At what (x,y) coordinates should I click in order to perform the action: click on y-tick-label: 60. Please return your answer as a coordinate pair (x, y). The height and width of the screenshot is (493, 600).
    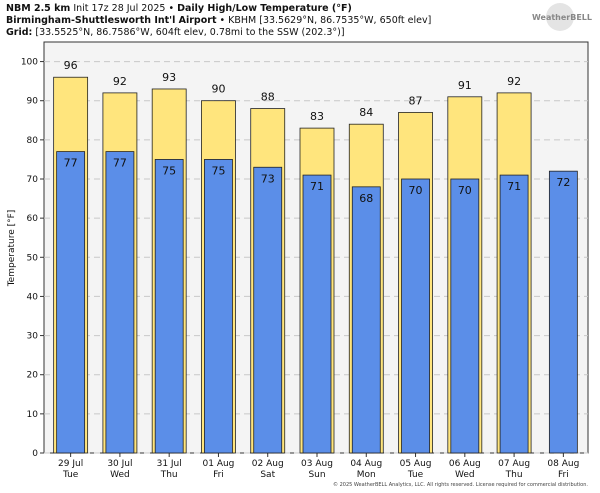
    Looking at the image, I should click on (33, 219).